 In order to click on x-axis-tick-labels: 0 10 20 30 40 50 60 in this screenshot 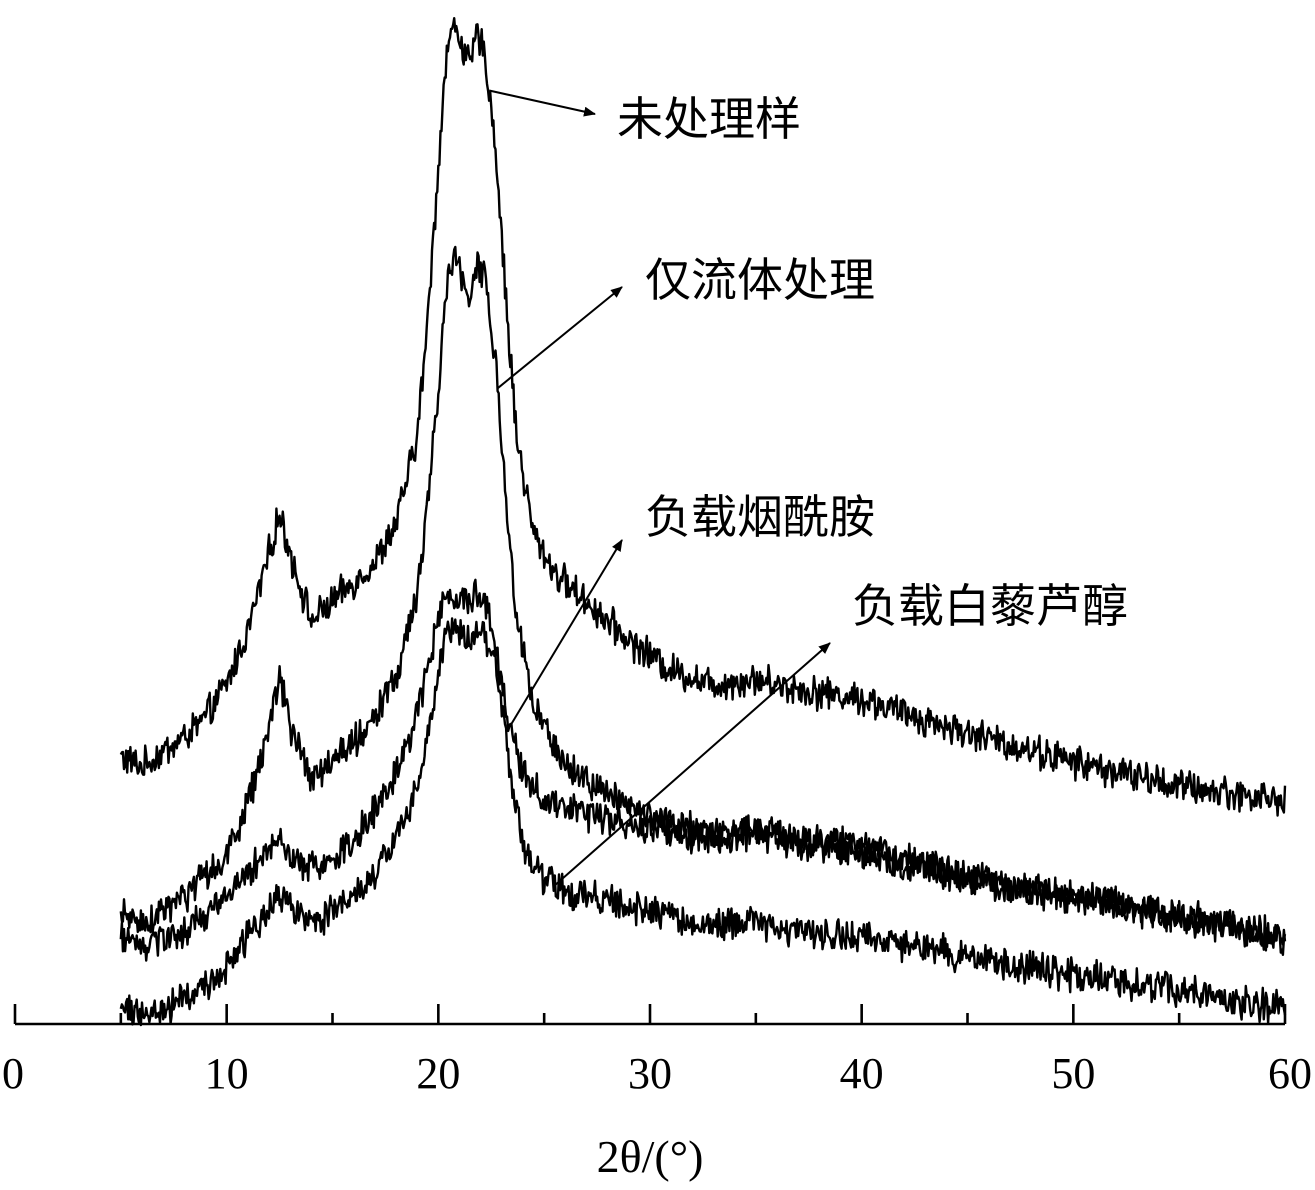, I will do `click(657, 1073)`.